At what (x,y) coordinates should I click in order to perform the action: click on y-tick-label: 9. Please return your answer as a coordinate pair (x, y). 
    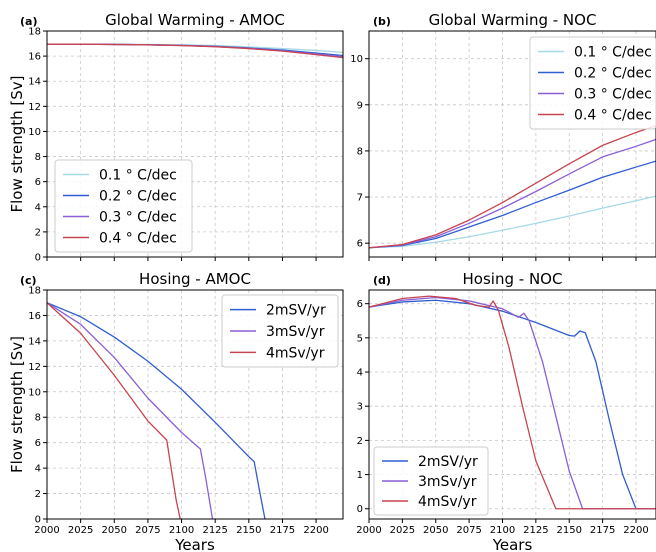
    Looking at the image, I should click on (360, 105).